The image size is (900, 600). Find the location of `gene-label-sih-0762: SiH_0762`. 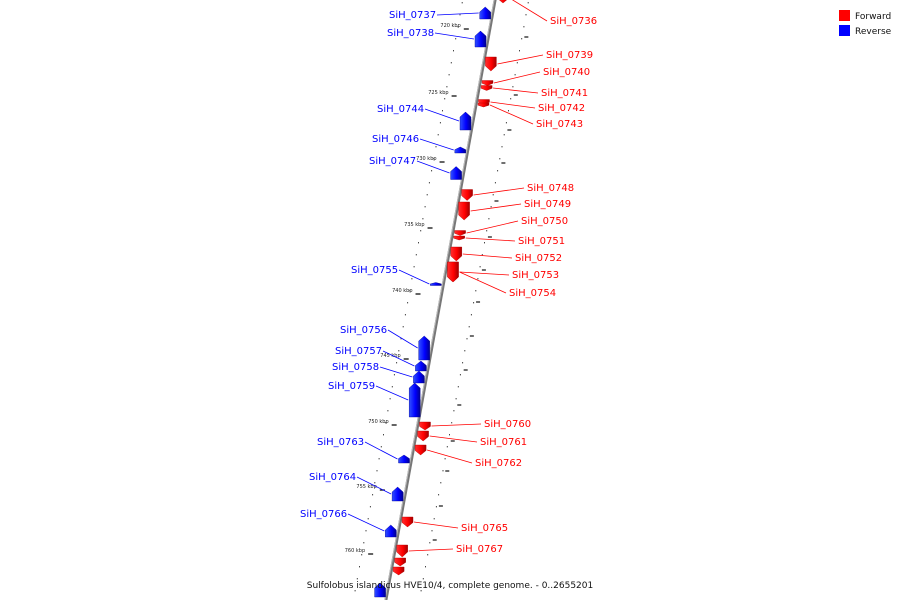

gene-label-sih-0762: SiH_0762 is located at coordinates (498, 463).